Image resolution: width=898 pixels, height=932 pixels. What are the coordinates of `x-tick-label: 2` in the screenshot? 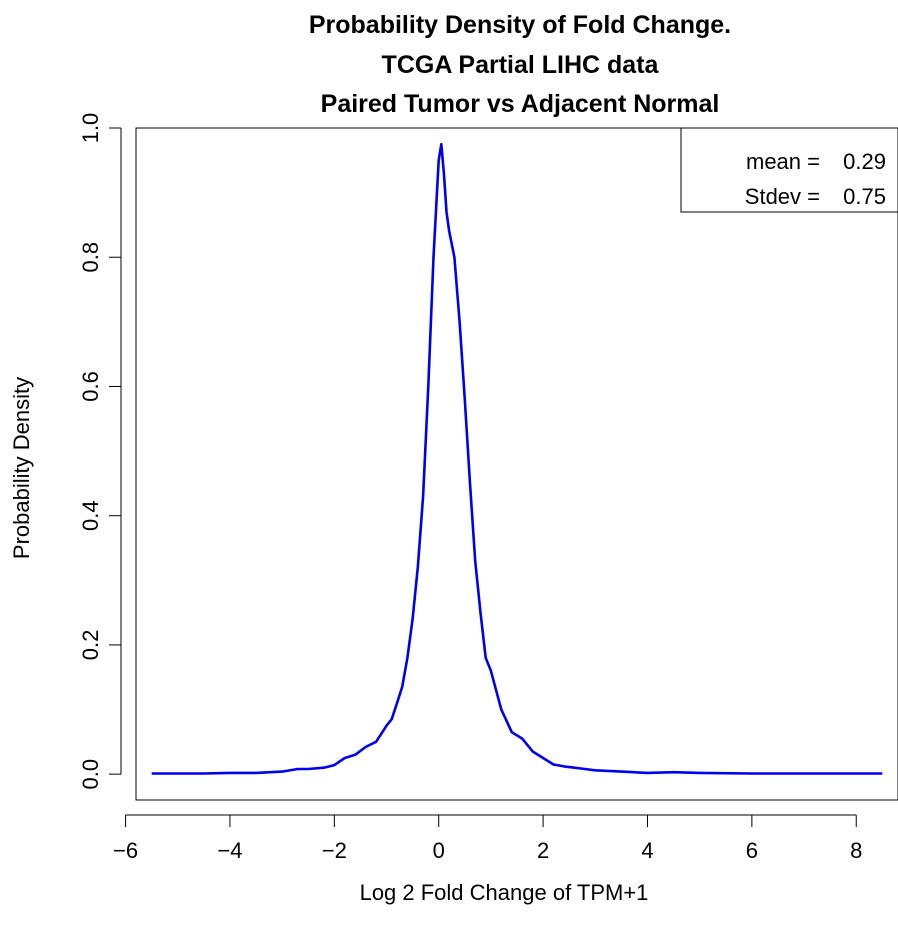 It's located at (543, 850).